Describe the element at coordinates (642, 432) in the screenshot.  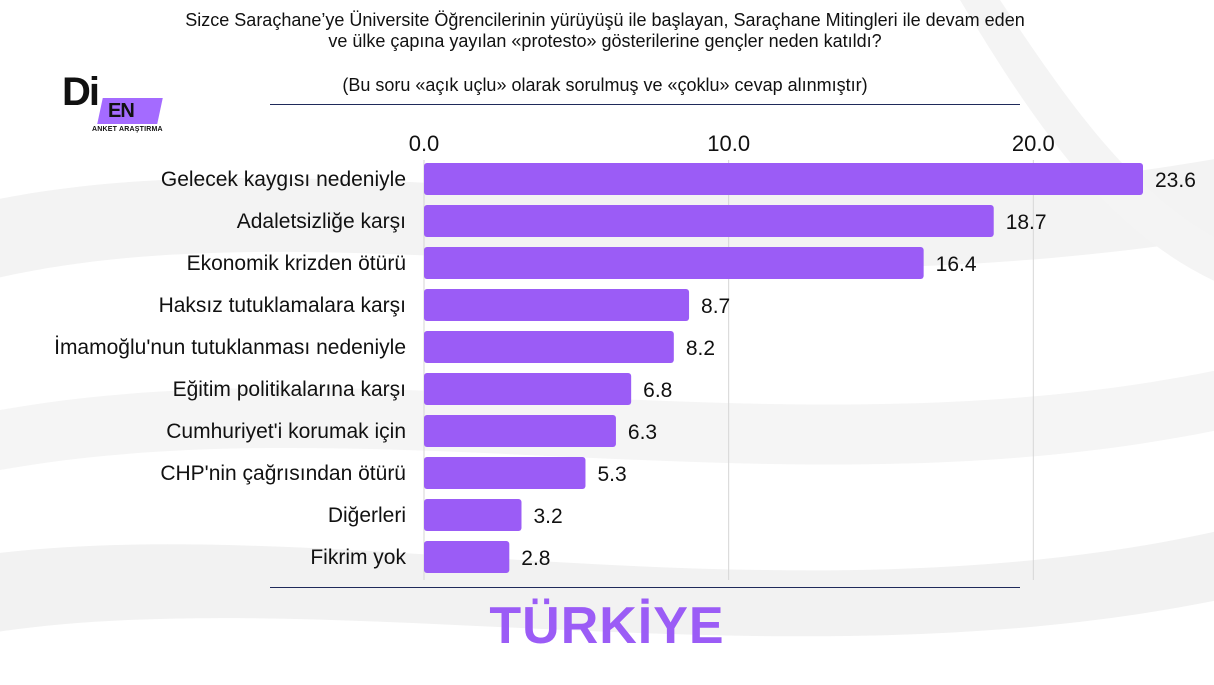
I see `data-label: 6.3` at that location.